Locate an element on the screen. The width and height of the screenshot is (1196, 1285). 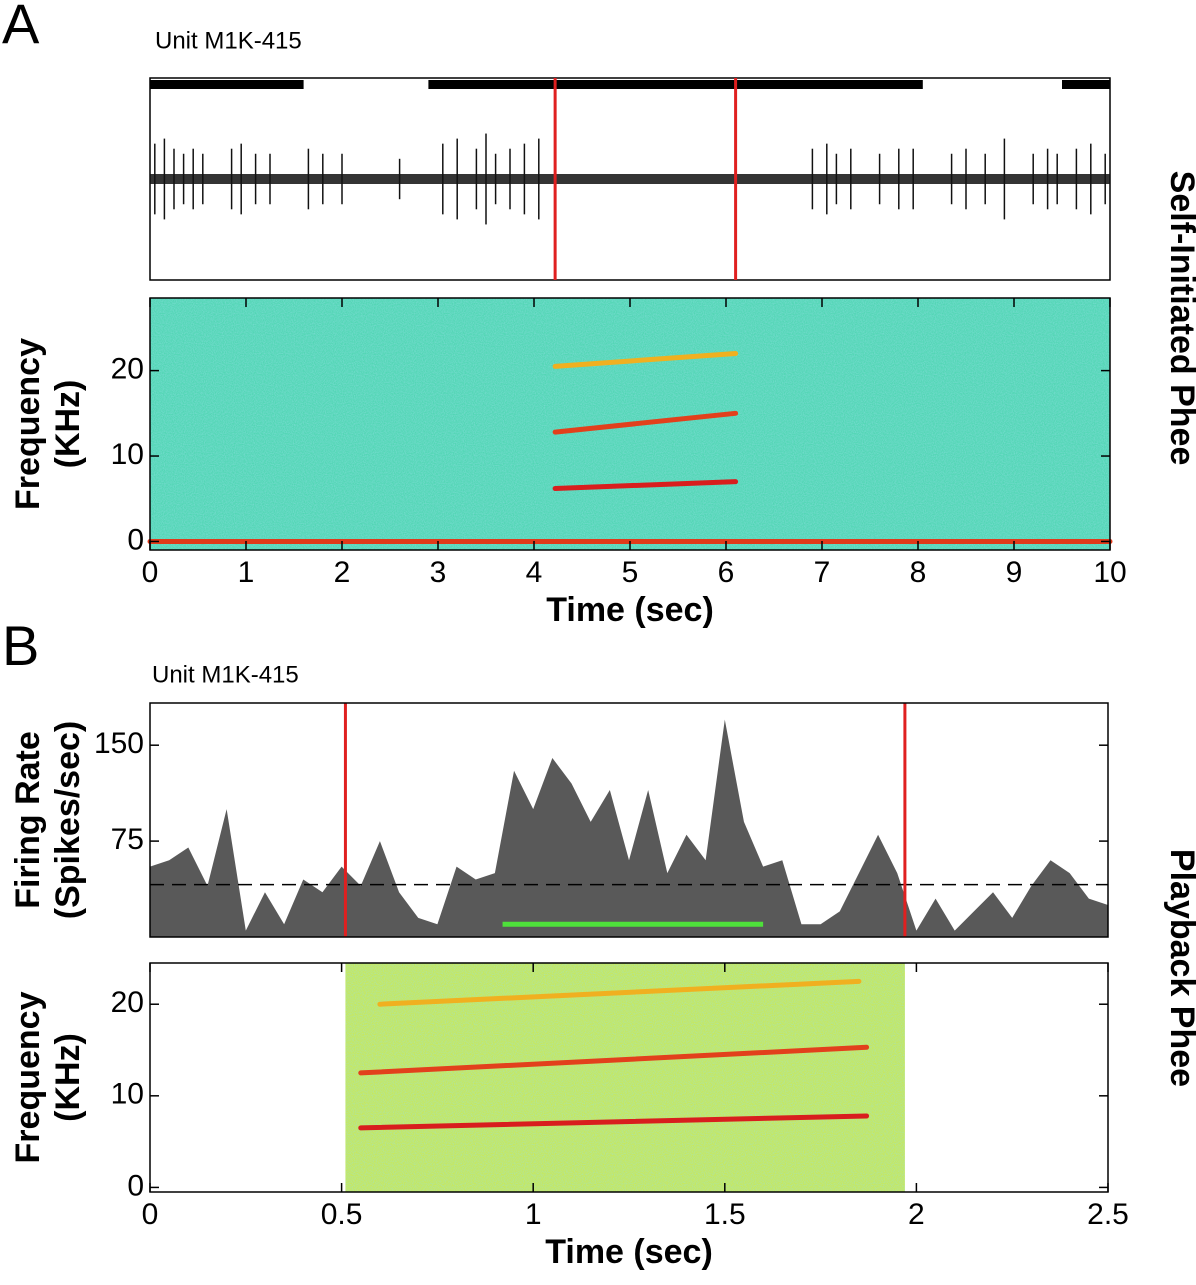
side-label: Playback Phee is located at coordinates (1179, 968).